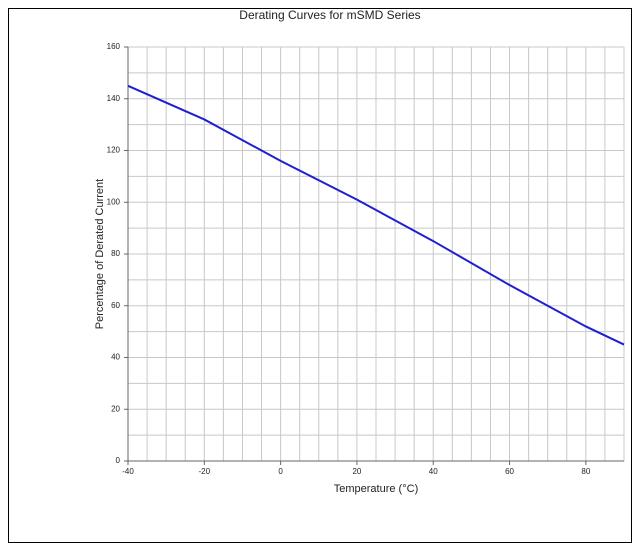  Describe the element at coordinates (205, 471) in the screenshot. I see `x-tick-label: -20` at that location.